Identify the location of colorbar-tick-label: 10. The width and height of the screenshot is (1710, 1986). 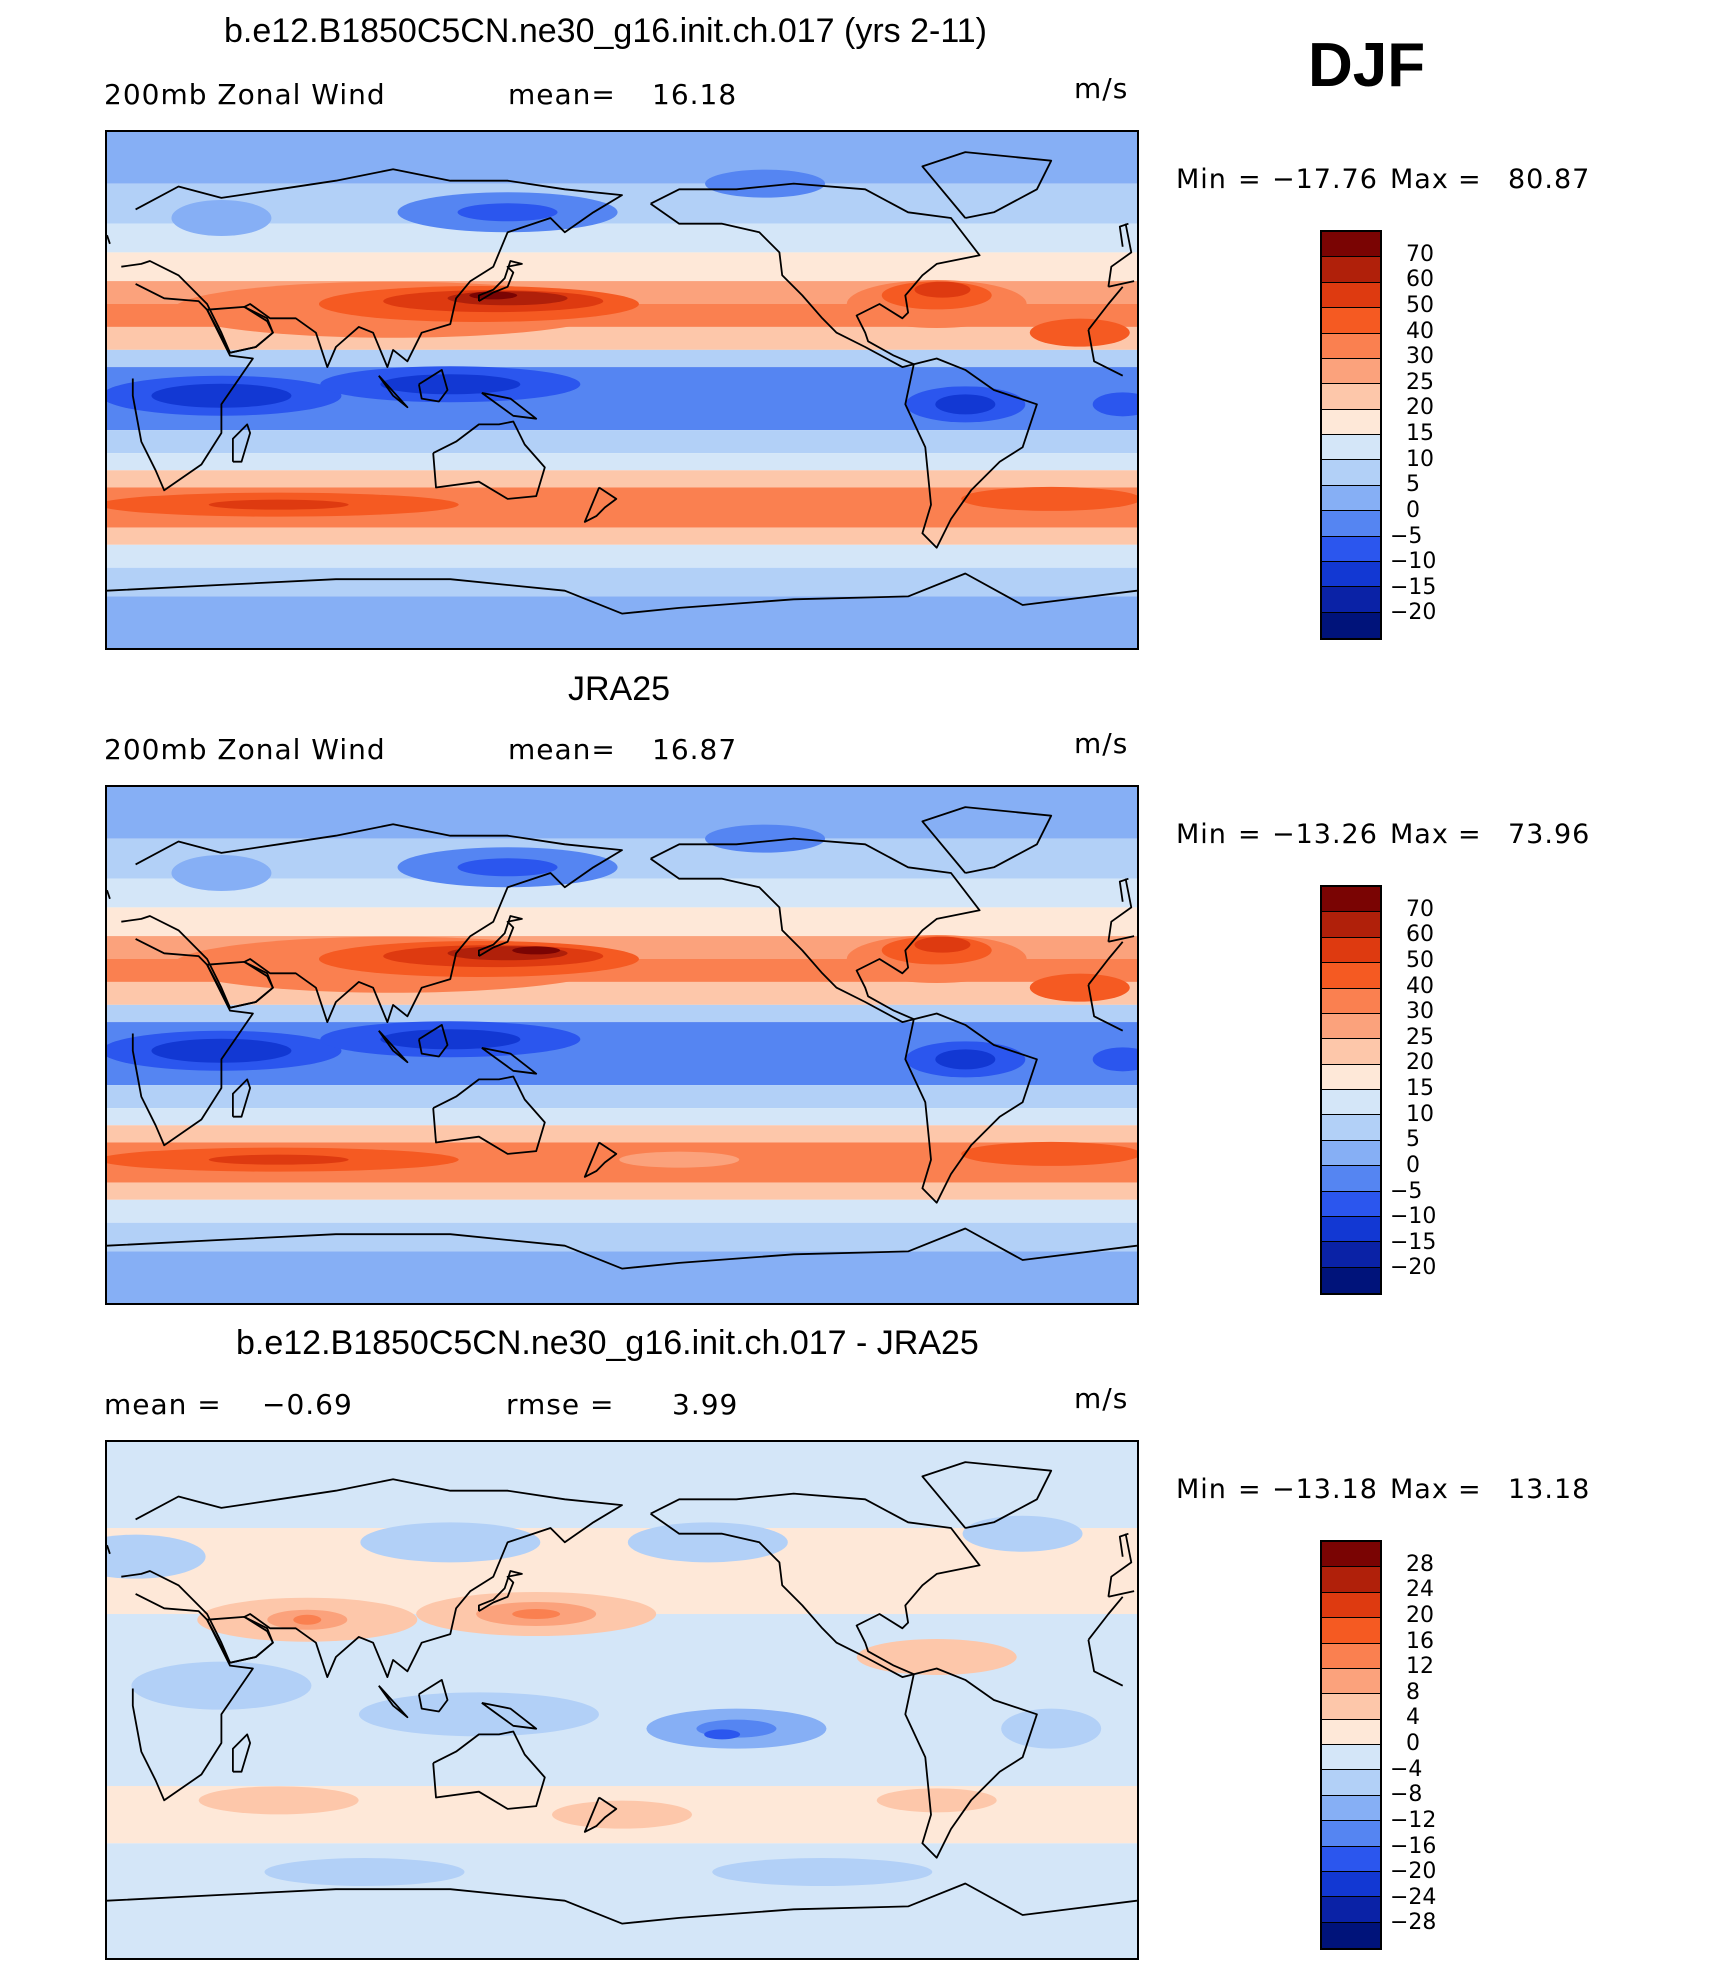
(1420, 1114).